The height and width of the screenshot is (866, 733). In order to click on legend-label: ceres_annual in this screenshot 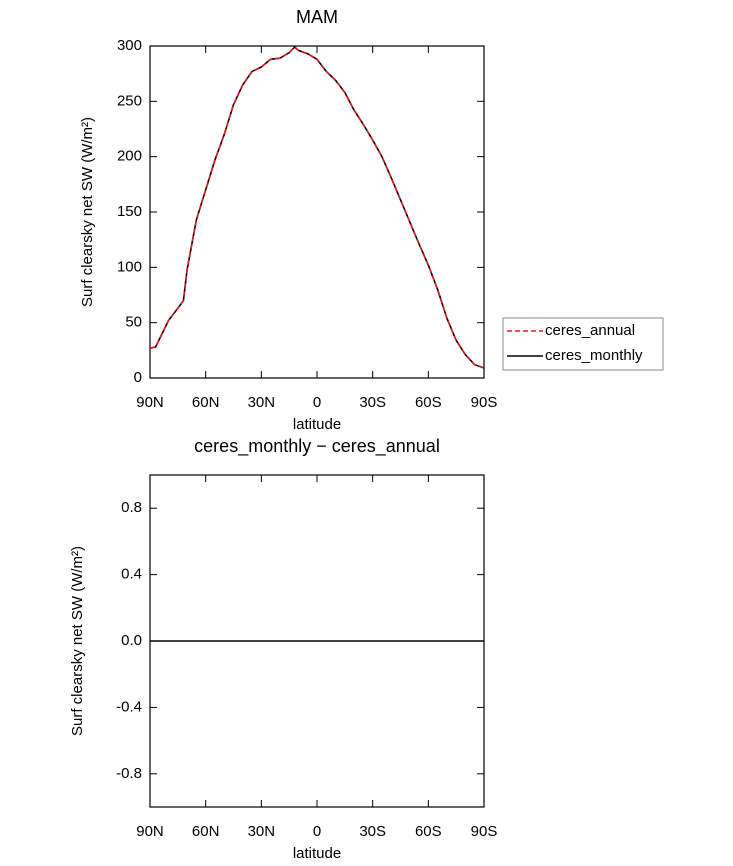, I will do `click(590, 330)`.